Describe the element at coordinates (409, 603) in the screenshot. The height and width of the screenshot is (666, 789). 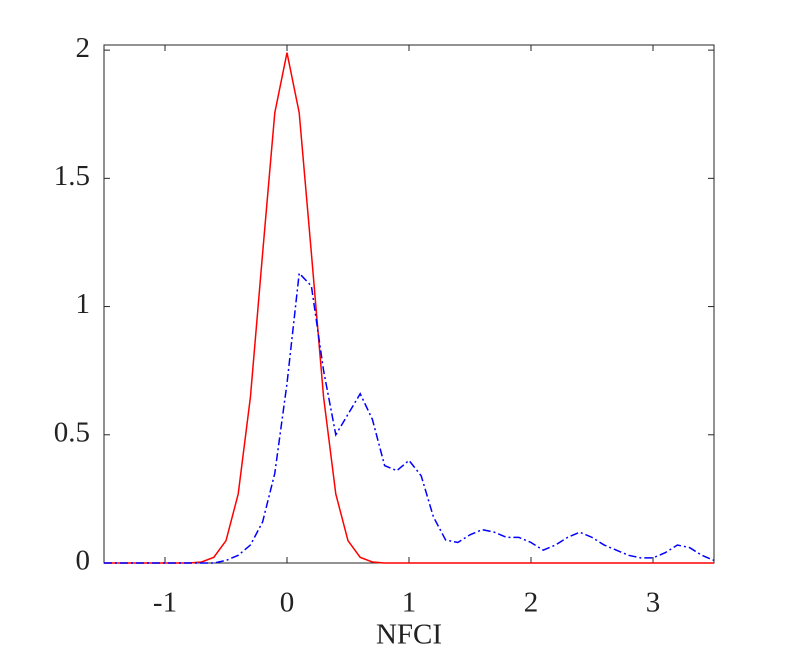
I see `x-tick-label: 1` at that location.